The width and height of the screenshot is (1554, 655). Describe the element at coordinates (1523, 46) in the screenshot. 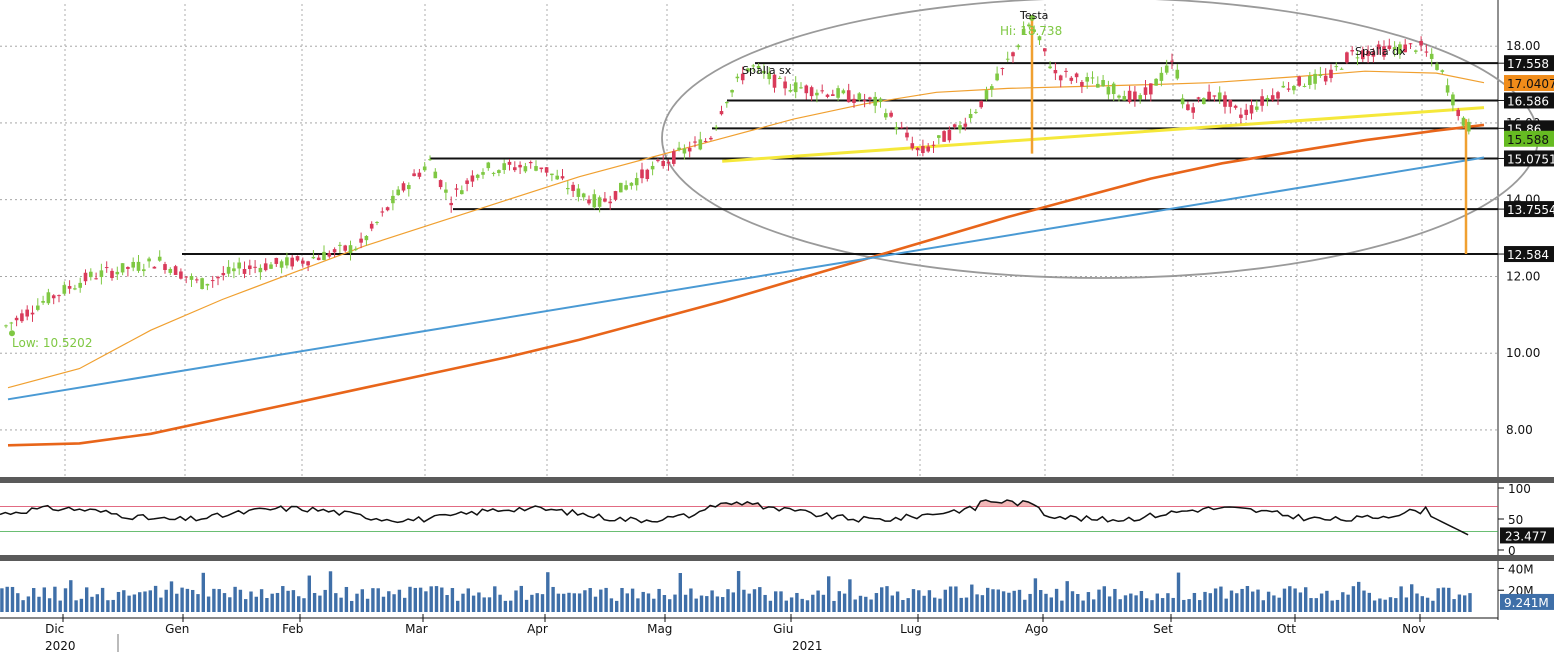

I see `y-tick-label: 18.00` at that location.